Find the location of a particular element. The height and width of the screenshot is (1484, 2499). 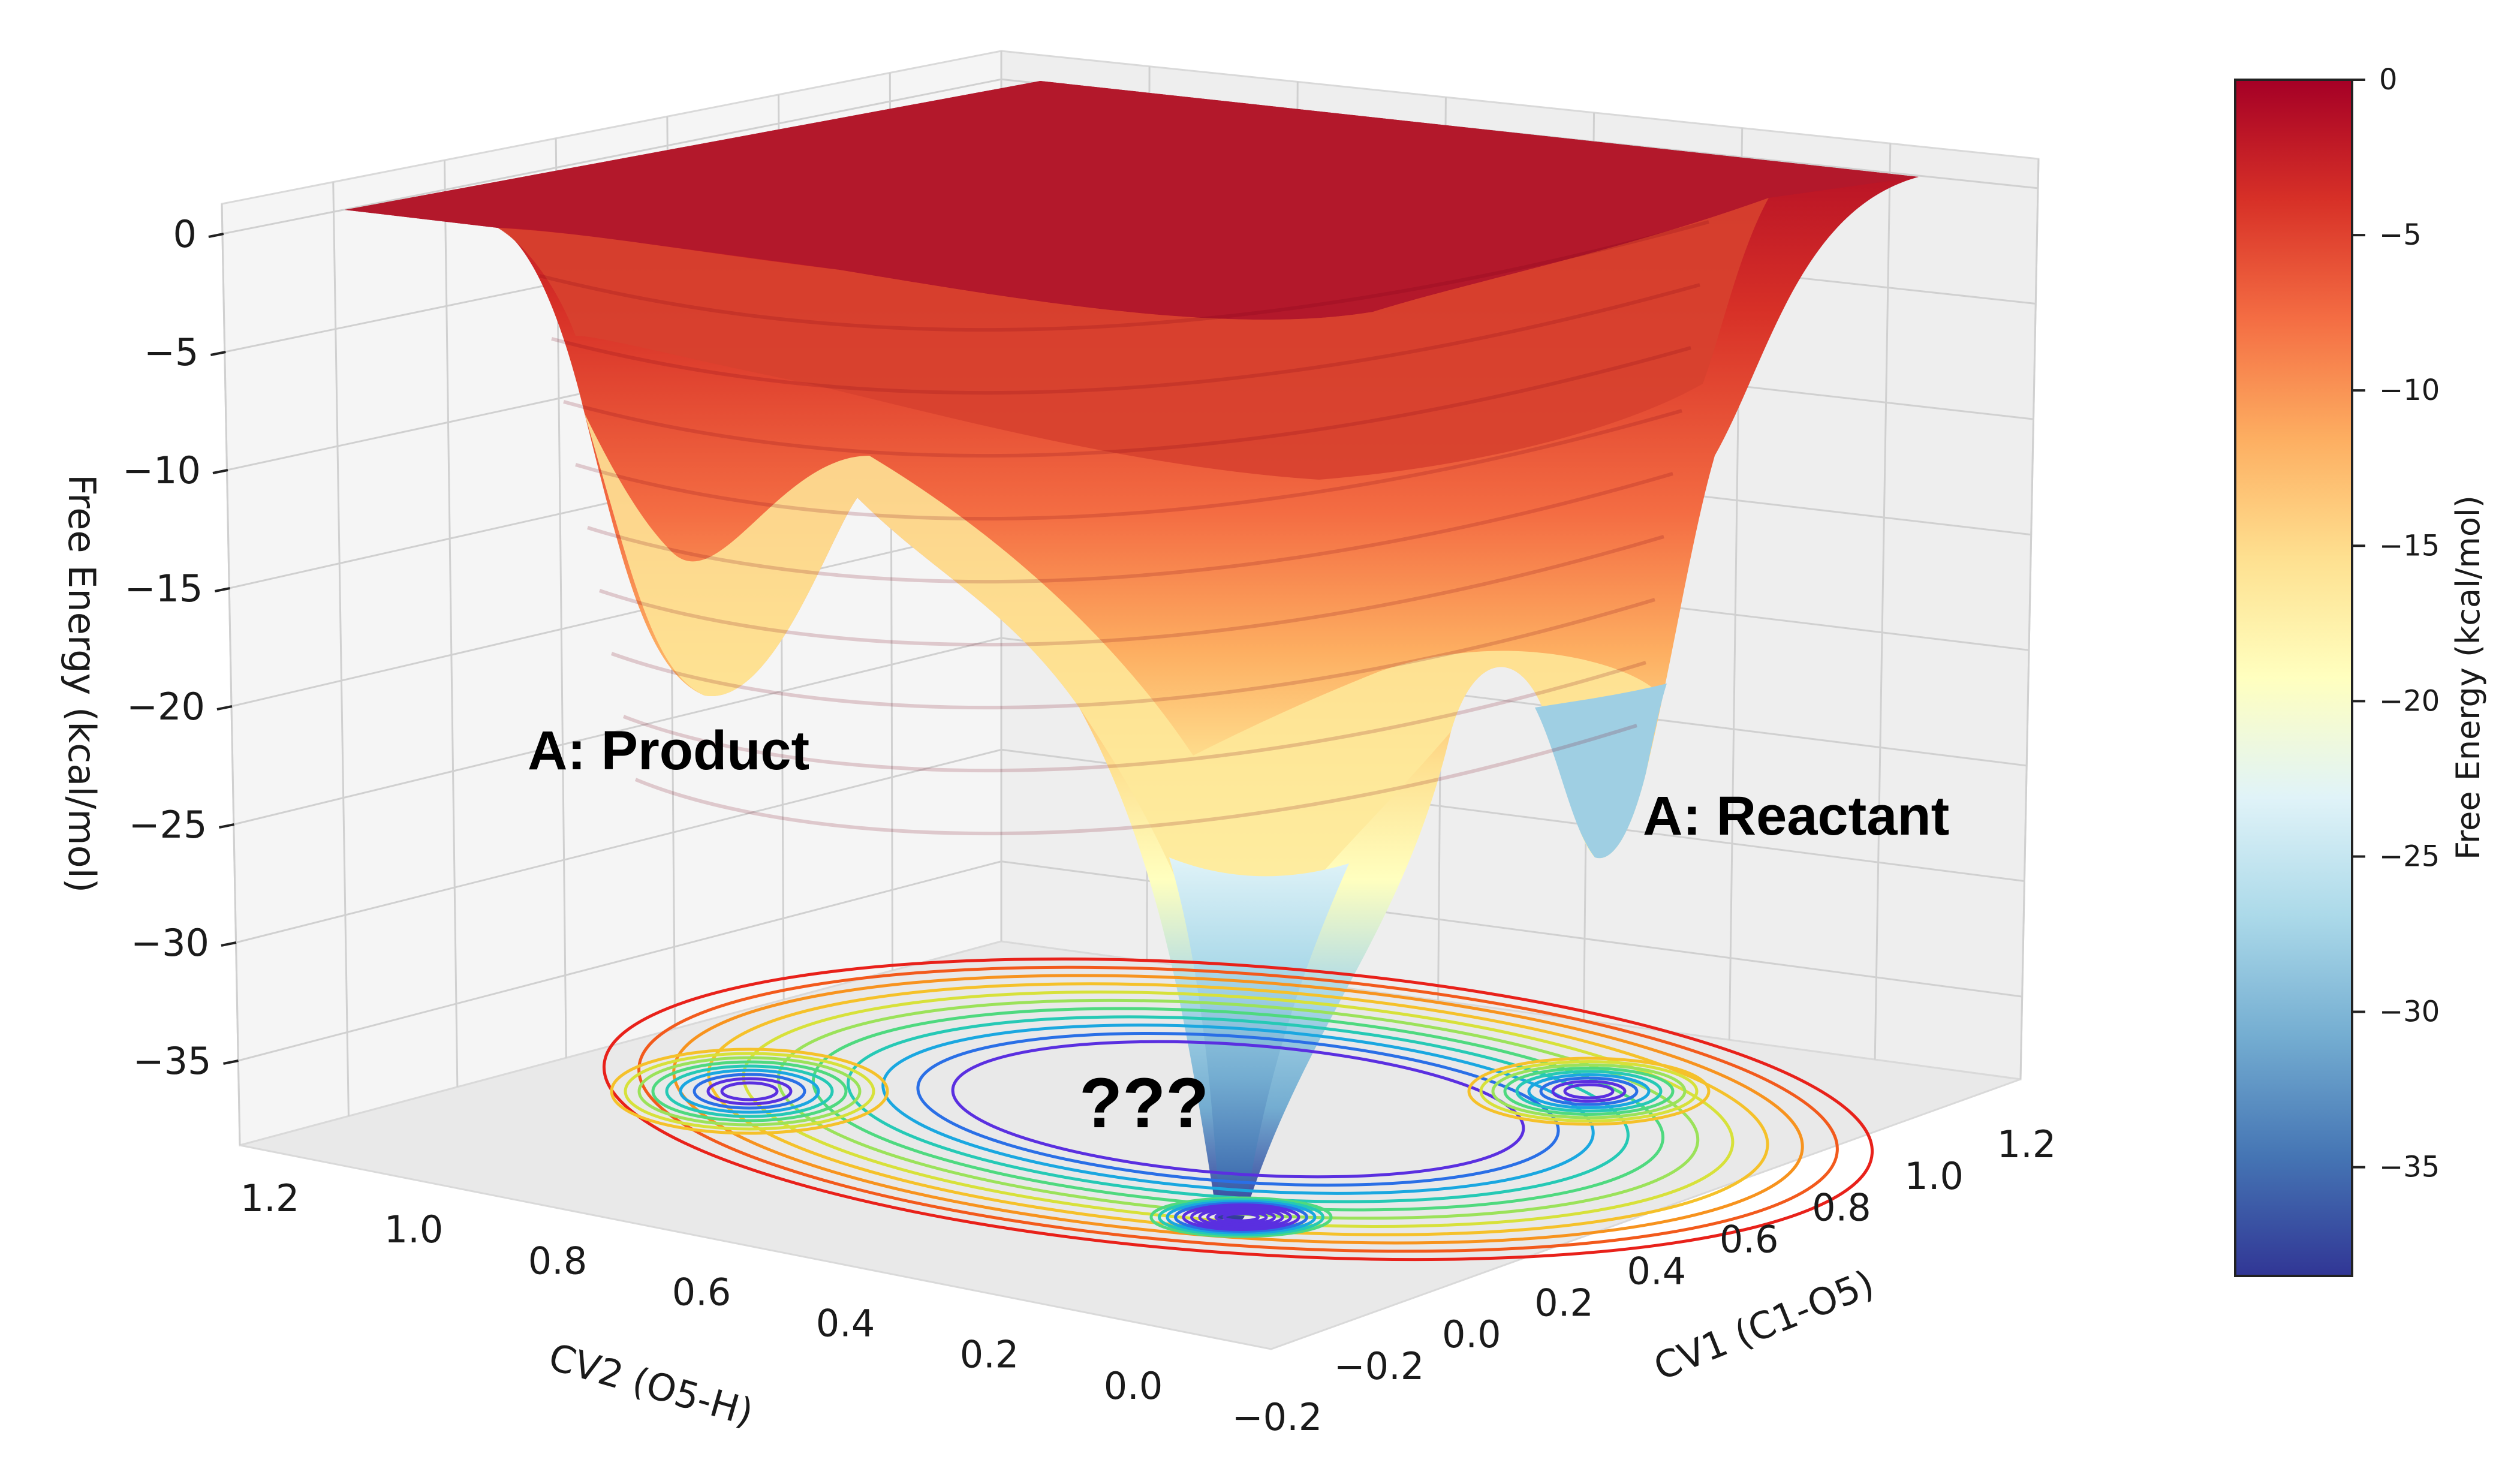

cv1-tick-label: 1.0 is located at coordinates (1934, 1176).